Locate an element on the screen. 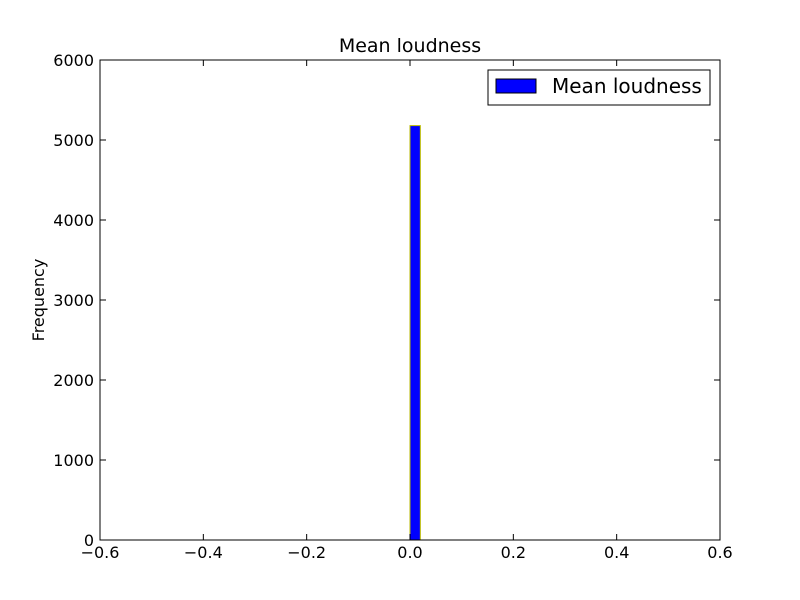  x-tick-label: −0.2 is located at coordinates (306, 552).